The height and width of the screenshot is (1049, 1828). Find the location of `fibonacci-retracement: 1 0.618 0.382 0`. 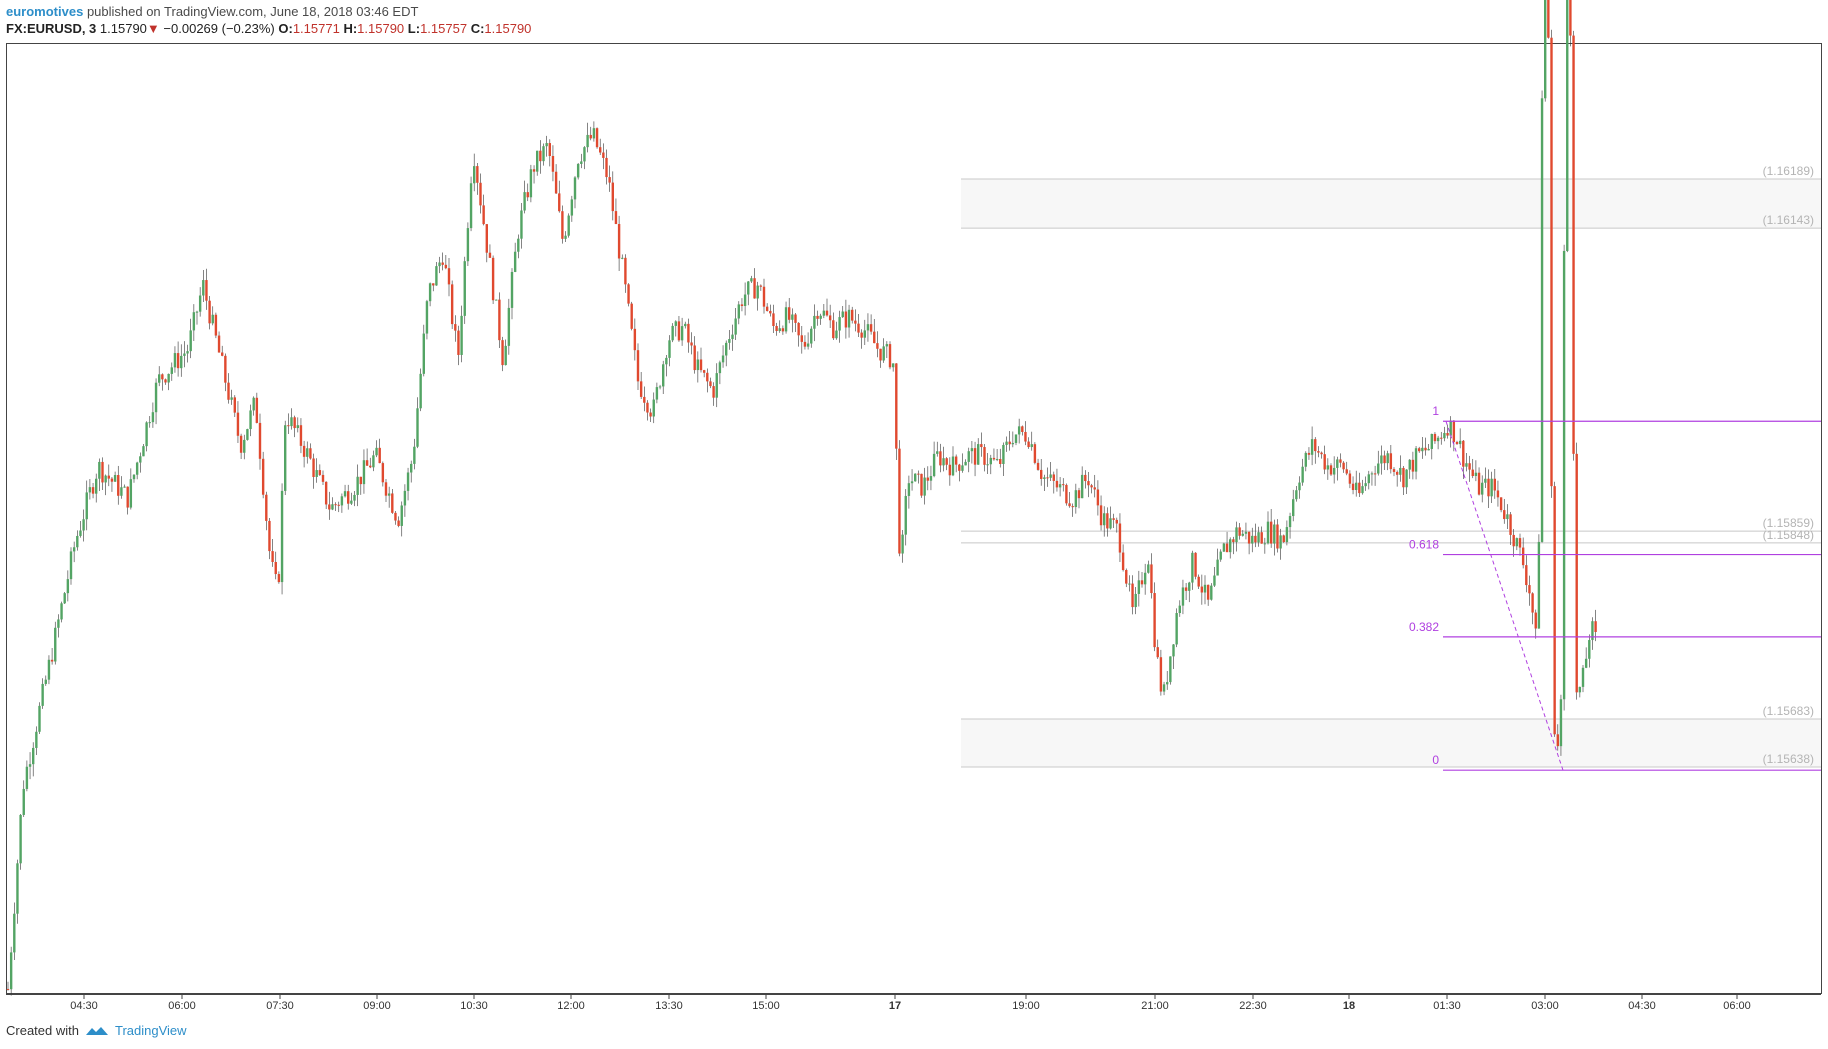

fibonacci-retracement: 1 0.618 0.382 0 is located at coordinates (1615, 587).